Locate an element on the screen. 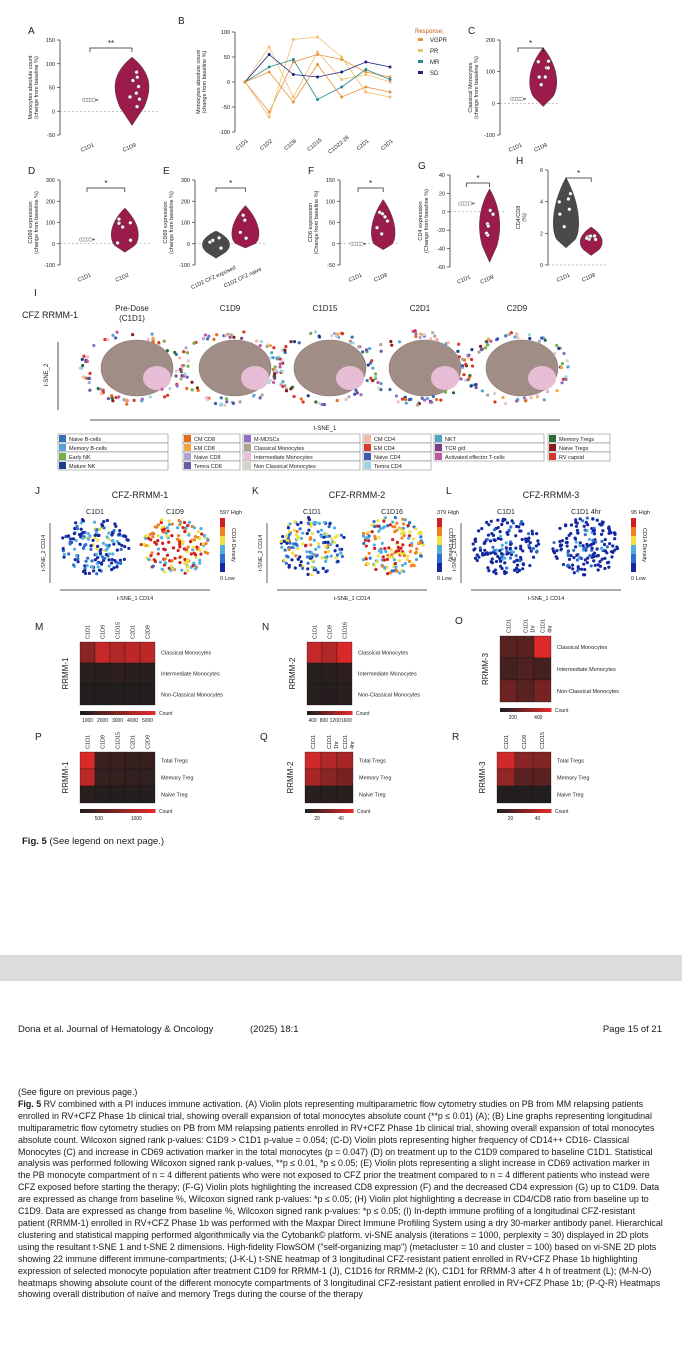 The width and height of the screenshot is (682, 1354). column-label: C2D9 is located at coordinates (149, 632).